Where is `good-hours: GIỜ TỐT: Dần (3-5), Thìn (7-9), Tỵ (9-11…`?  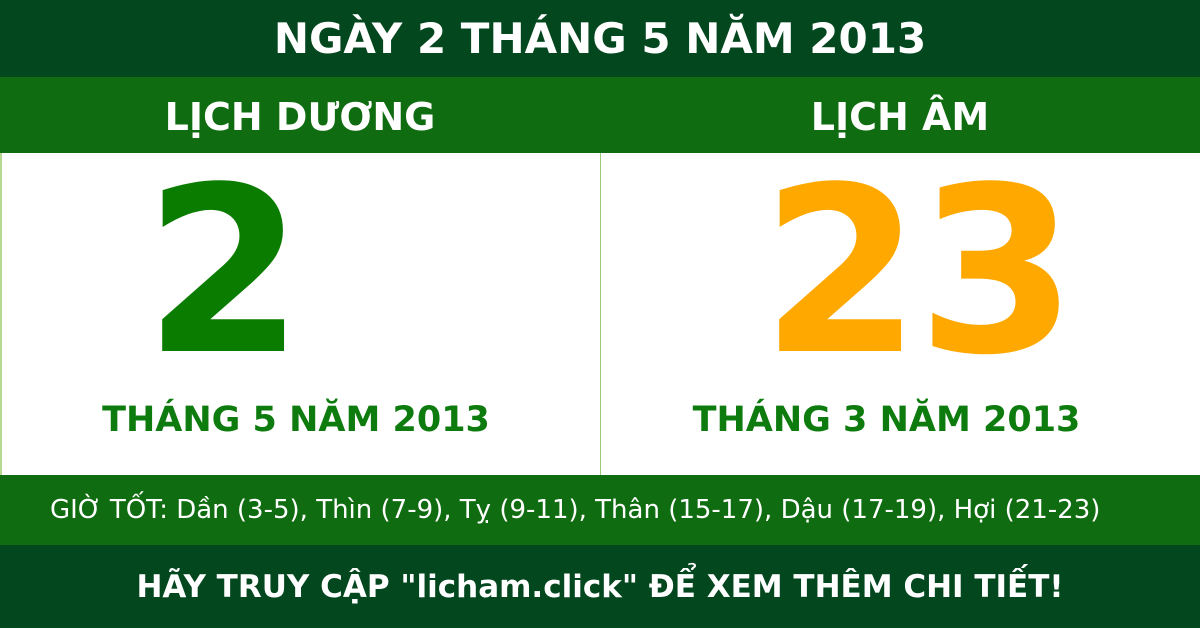 good-hours: GIỜ TỐT: Dần (3-5), Thìn (7-9), Tỵ (9-11… is located at coordinates (600, 510).